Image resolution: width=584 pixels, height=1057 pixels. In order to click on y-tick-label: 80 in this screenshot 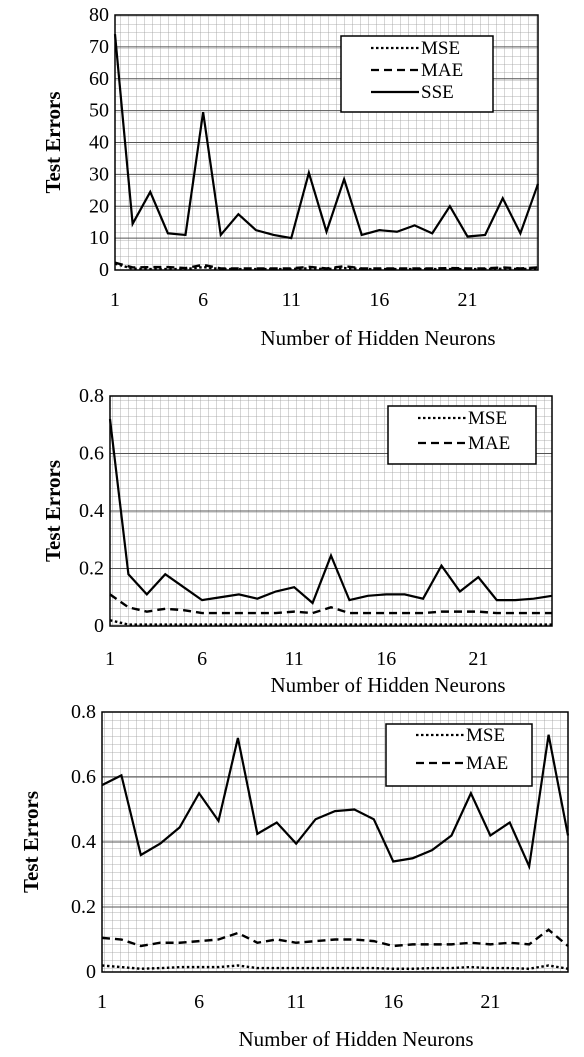, I will do `click(99, 15)`.